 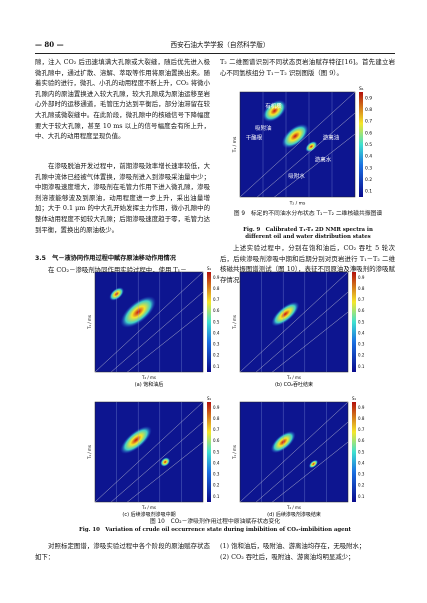 I want to click on region-label: 干酪根, so click(x=254, y=137).